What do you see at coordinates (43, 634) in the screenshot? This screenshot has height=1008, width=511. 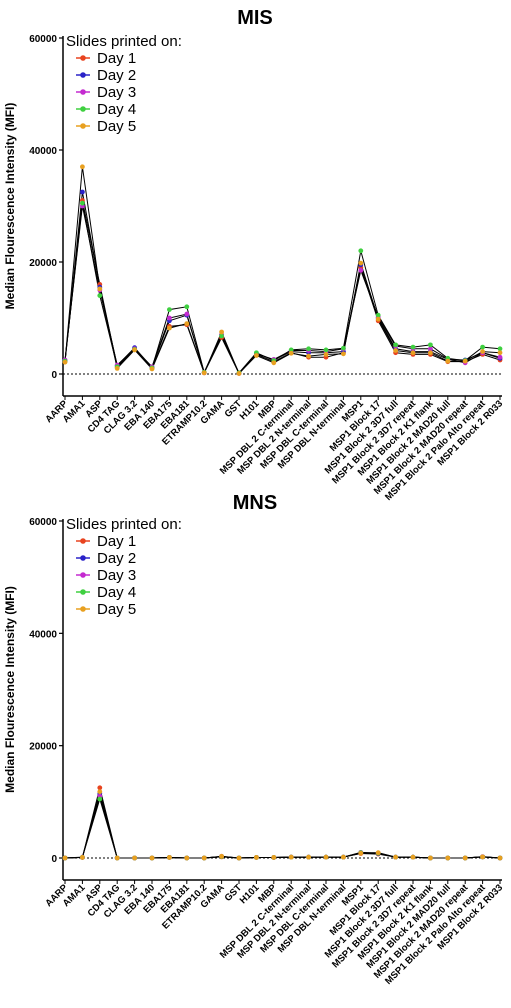 I see `y-tick-label: 40000` at bounding box center [43, 634].